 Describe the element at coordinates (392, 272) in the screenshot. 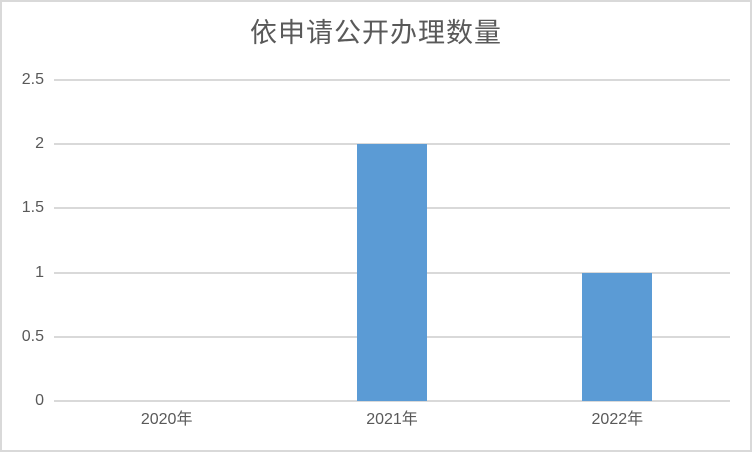

I see `bar-2021年` at that location.